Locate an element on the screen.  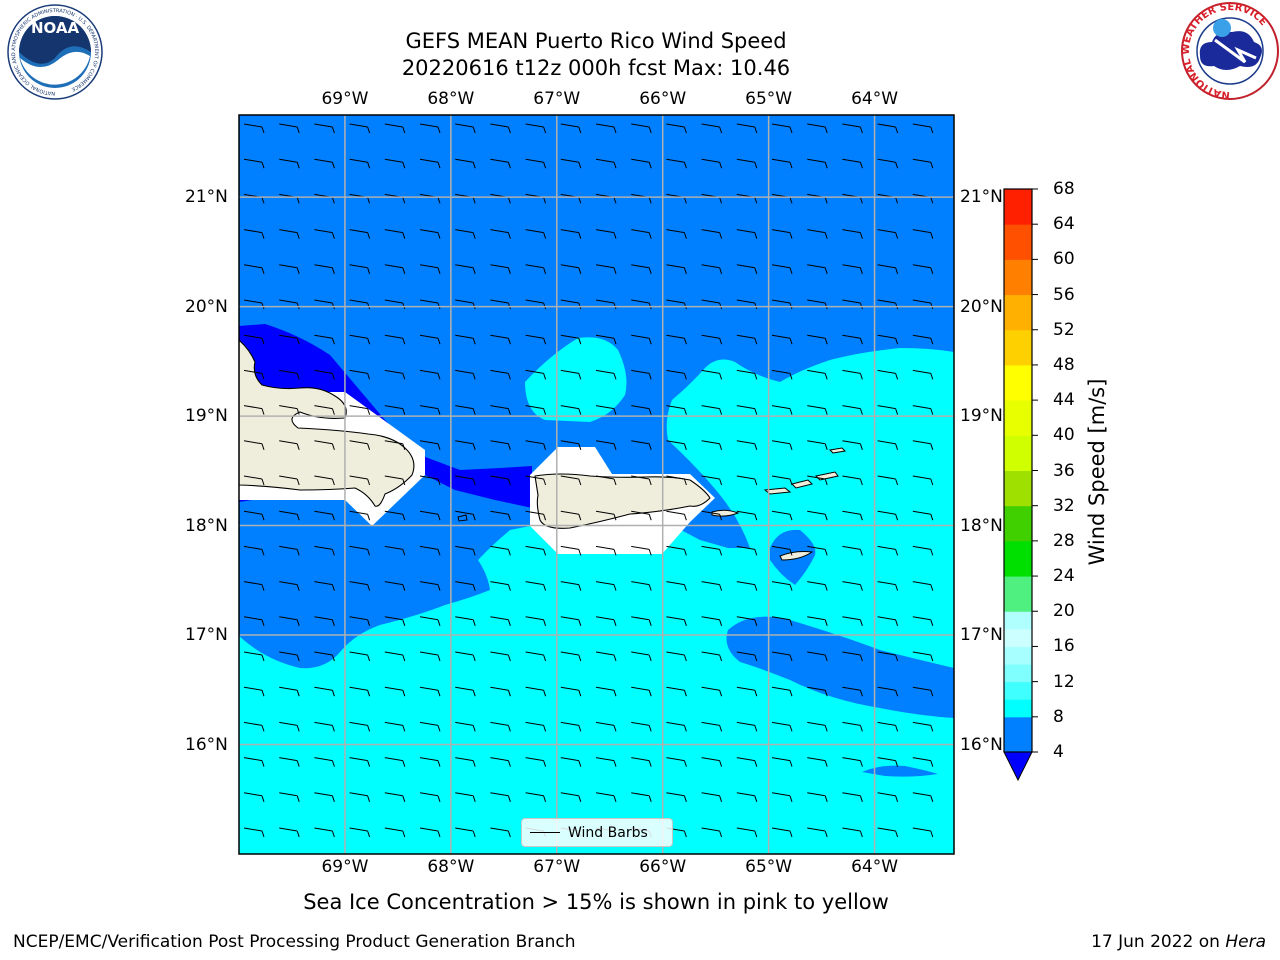
colorbar-tick-label: 56 is located at coordinates (1064, 294).